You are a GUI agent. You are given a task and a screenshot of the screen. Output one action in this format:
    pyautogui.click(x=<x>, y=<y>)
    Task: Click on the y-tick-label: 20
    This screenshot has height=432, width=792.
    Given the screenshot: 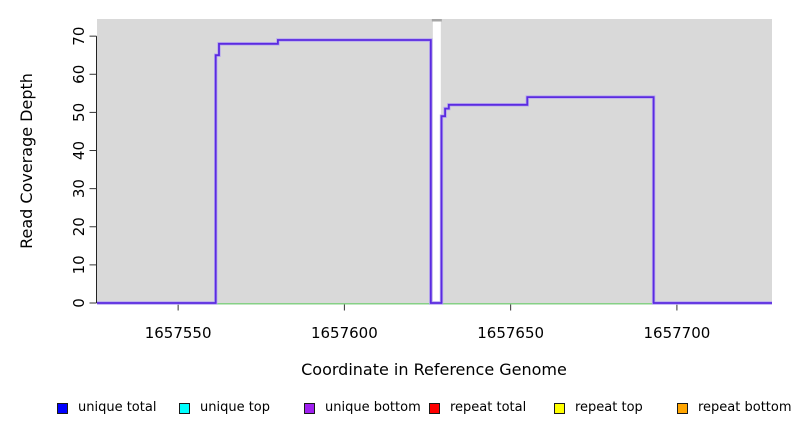 What is the action you would take?
    pyautogui.click(x=79, y=226)
    